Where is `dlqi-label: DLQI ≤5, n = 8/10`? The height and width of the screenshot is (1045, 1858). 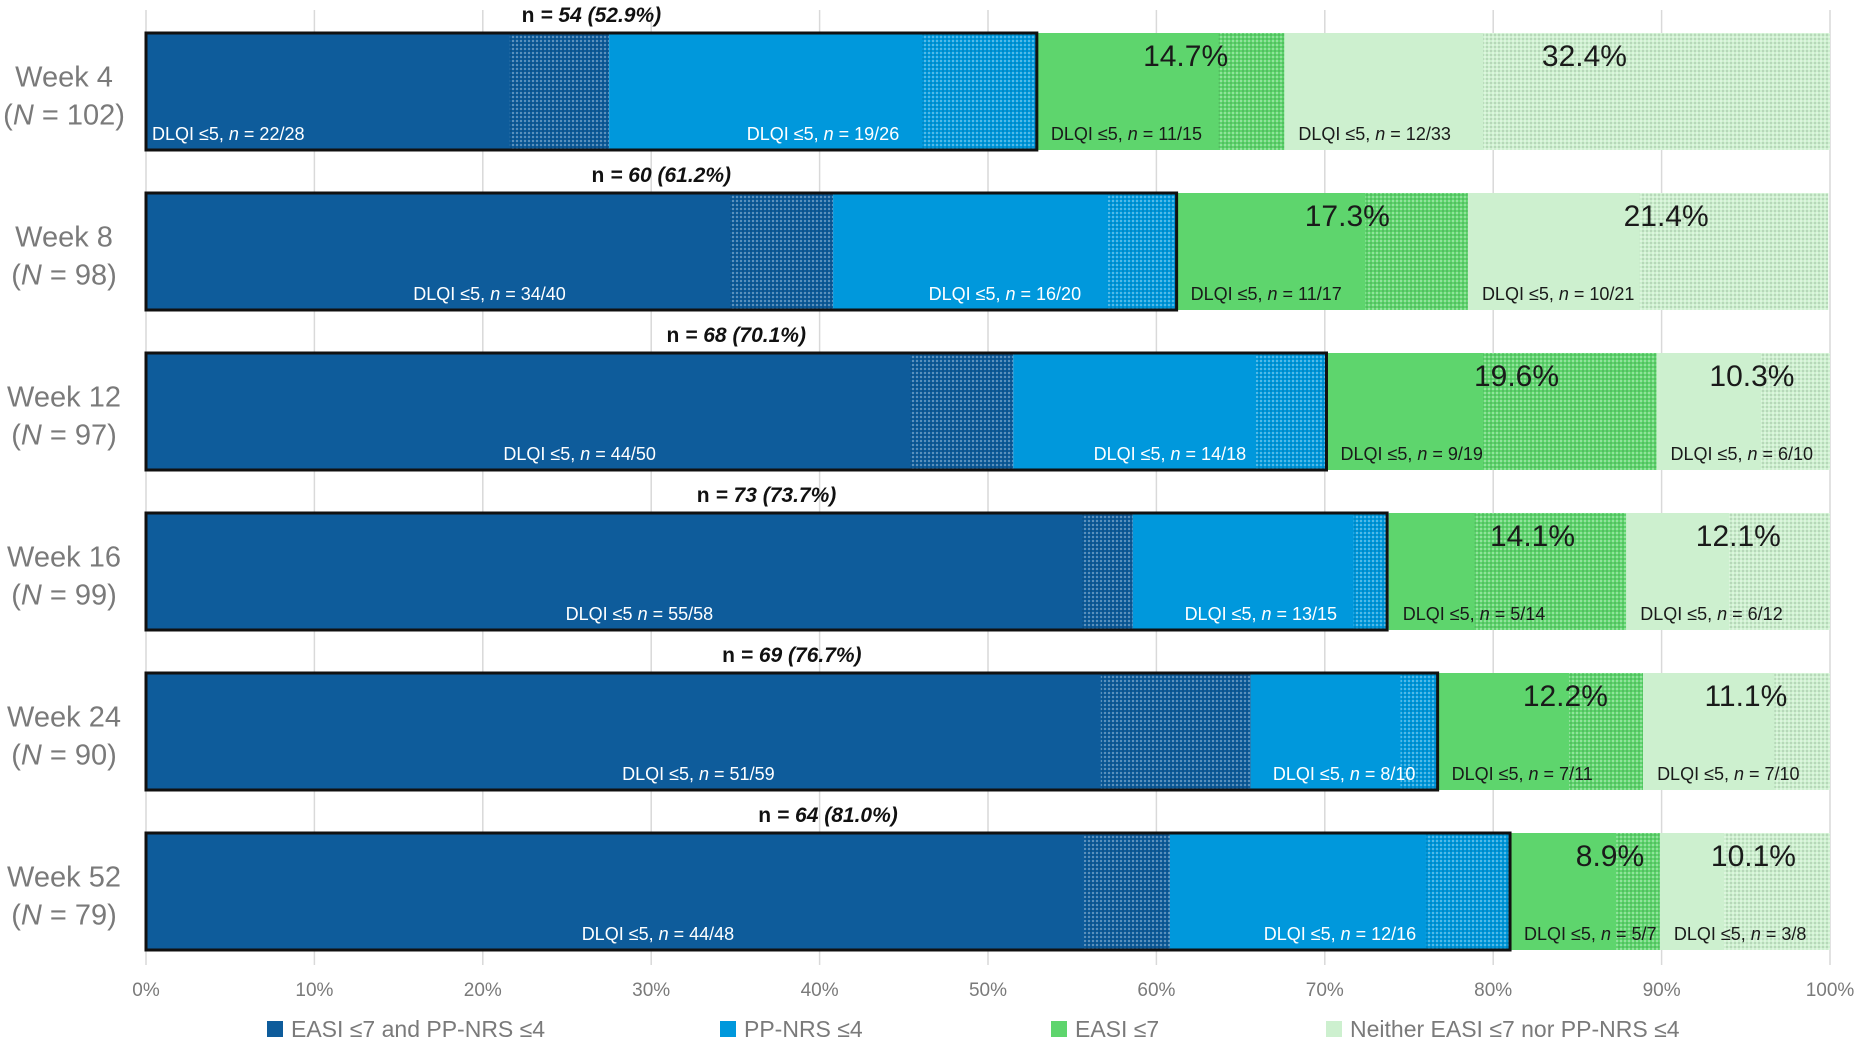
dlqi-label: DLQI ≤5, n = 8/10 is located at coordinates (1344, 774).